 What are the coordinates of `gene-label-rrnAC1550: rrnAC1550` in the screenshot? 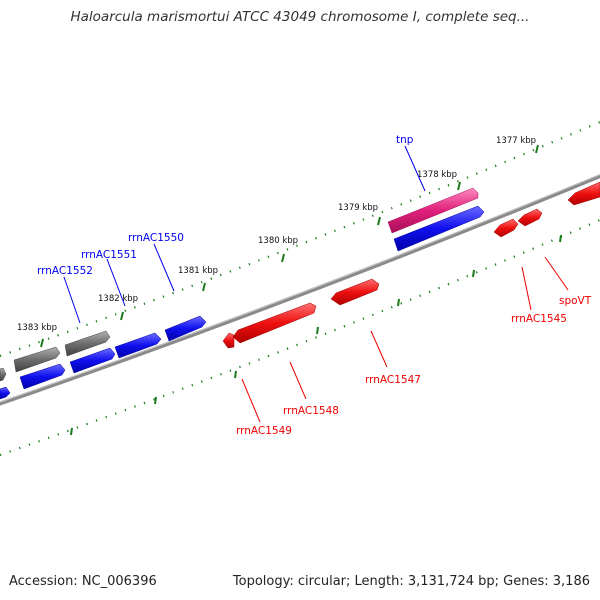 It's located at (156, 238).